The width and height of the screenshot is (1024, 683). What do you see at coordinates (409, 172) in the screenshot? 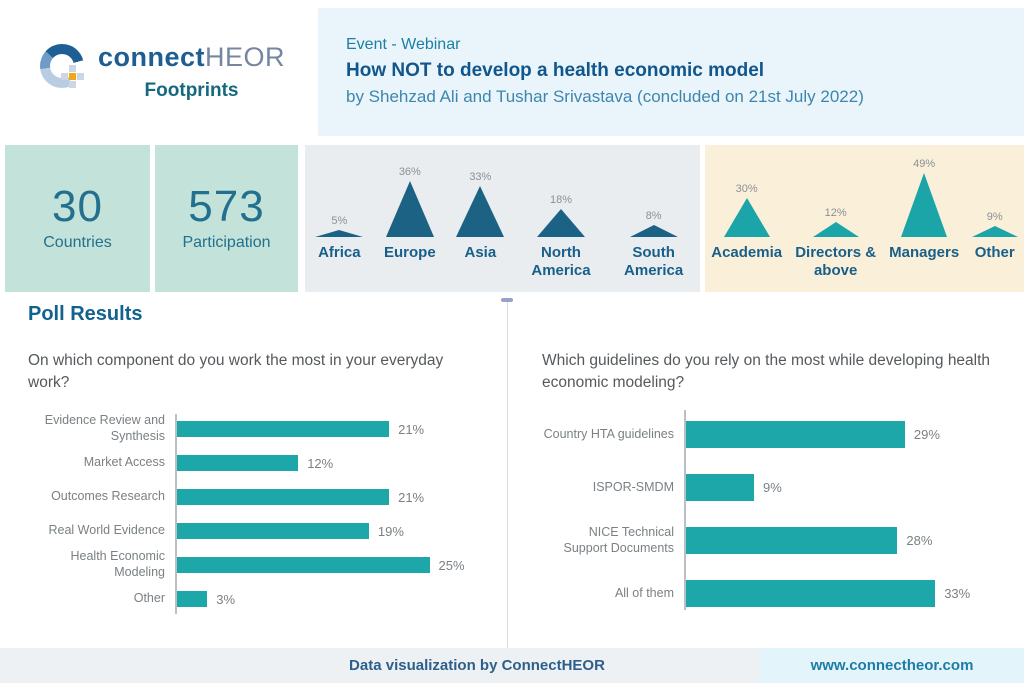
I see `triangle-value-label: 36%` at bounding box center [409, 172].